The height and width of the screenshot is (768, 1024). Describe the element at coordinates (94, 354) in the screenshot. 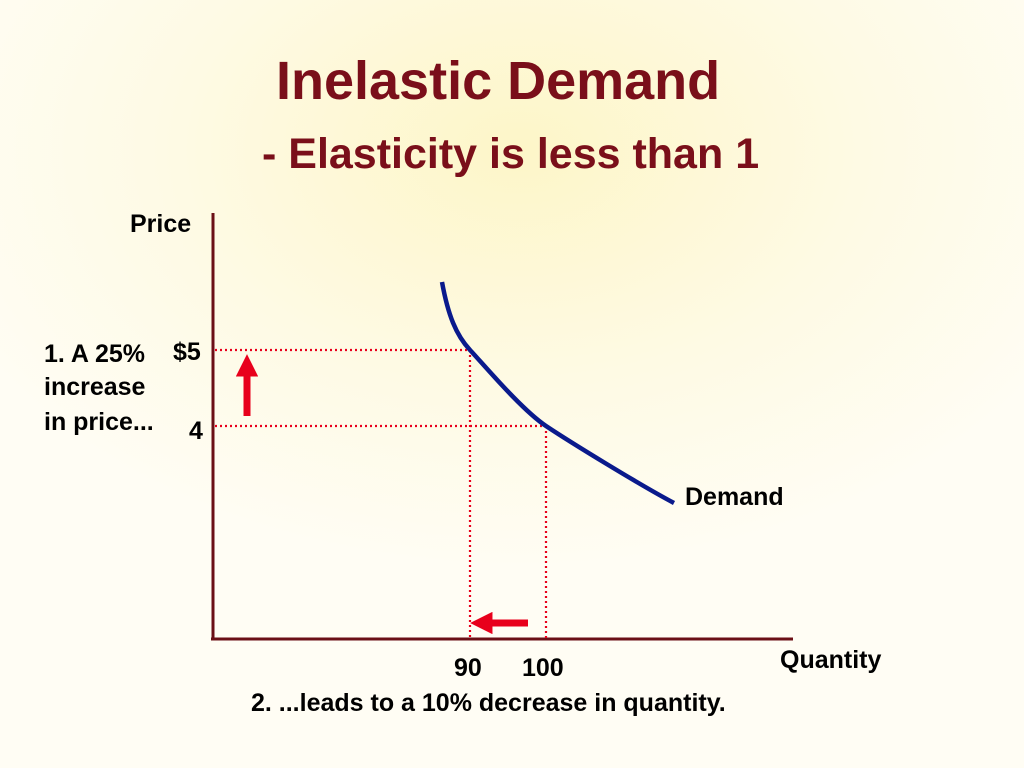

I see `price-annotation-line-1: 1. A 25%` at that location.